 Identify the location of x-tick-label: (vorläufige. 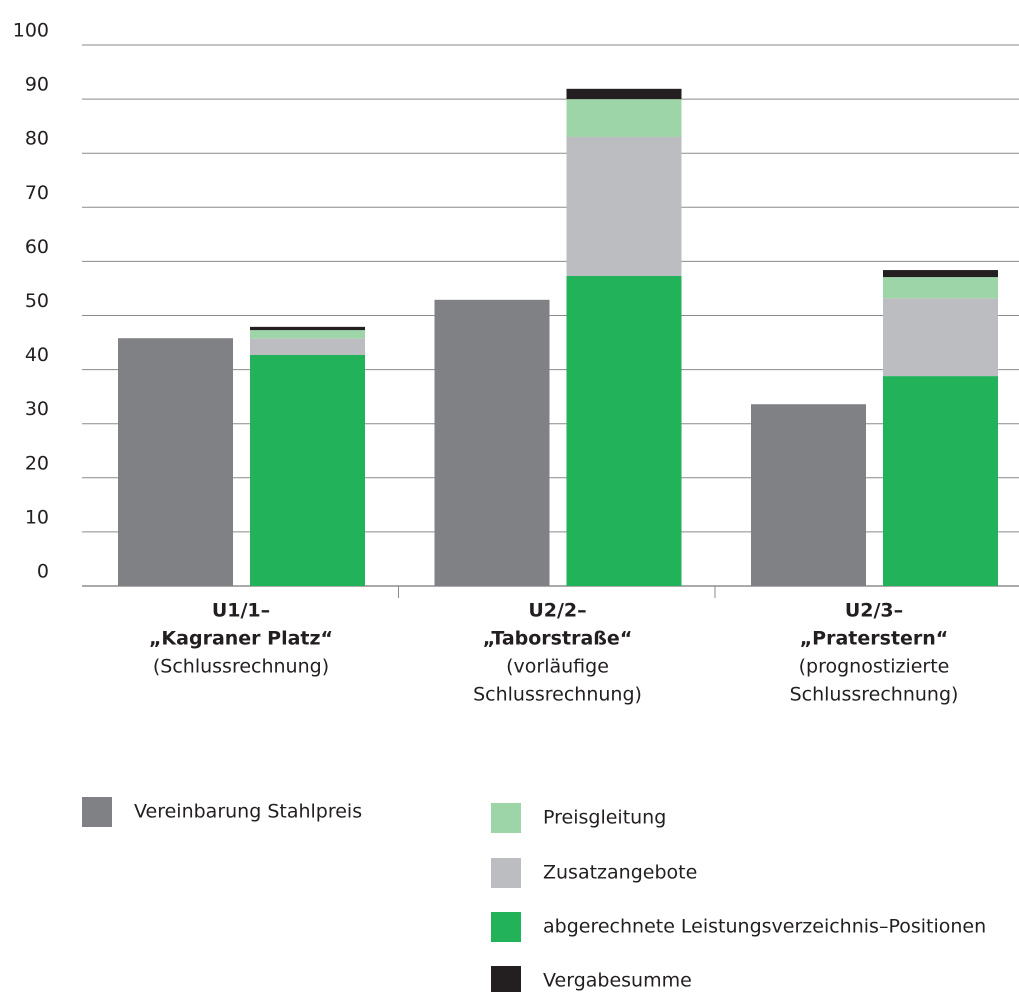
(557, 667).